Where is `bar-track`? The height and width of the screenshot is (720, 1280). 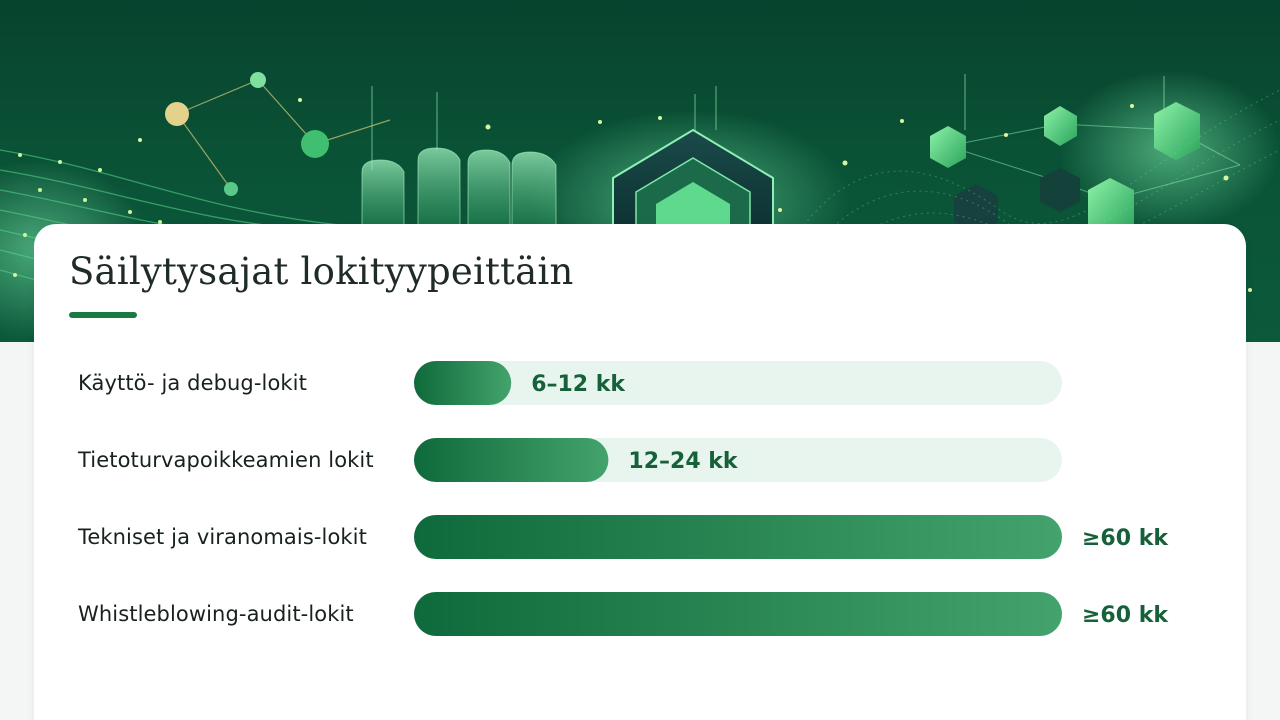 bar-track is located at coordinates (738, 383).